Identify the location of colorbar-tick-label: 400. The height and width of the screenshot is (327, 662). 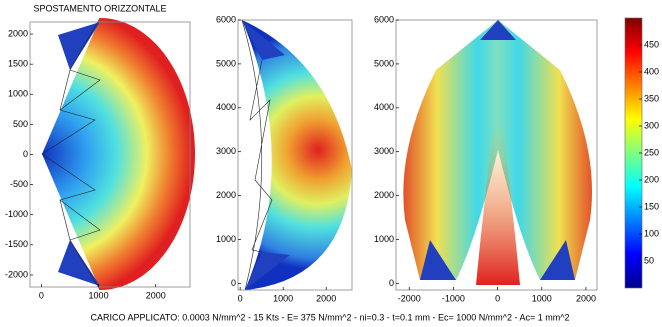
(651, 71).